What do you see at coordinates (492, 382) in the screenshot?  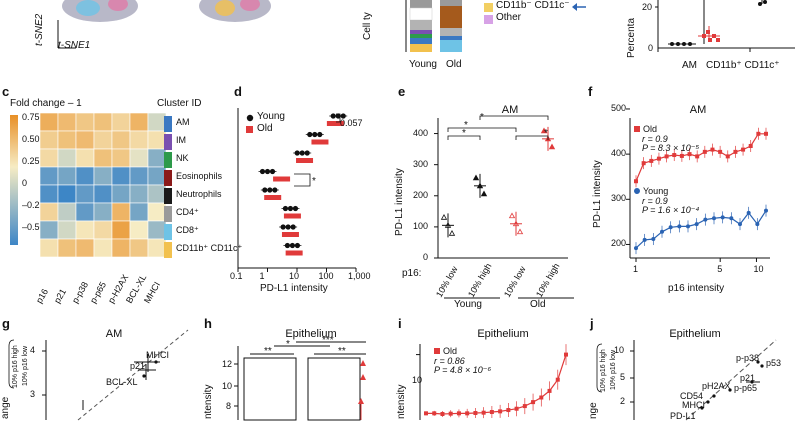 I see `panel-i-plot` at bounding box center [492, 382].